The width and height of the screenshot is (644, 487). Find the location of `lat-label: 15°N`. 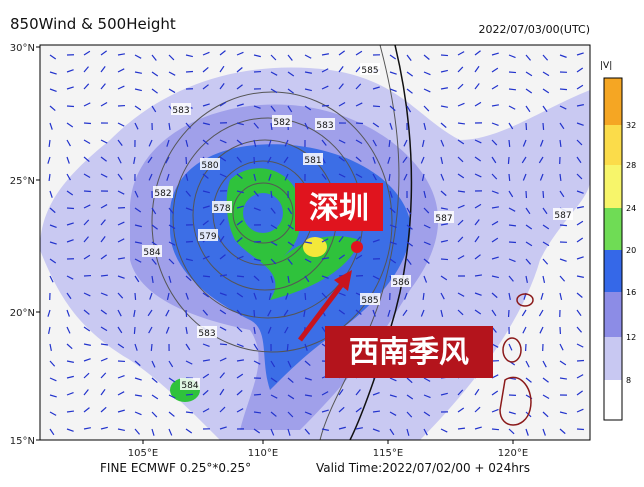

lat-label: 15°N is located at coordinates (22, 441).